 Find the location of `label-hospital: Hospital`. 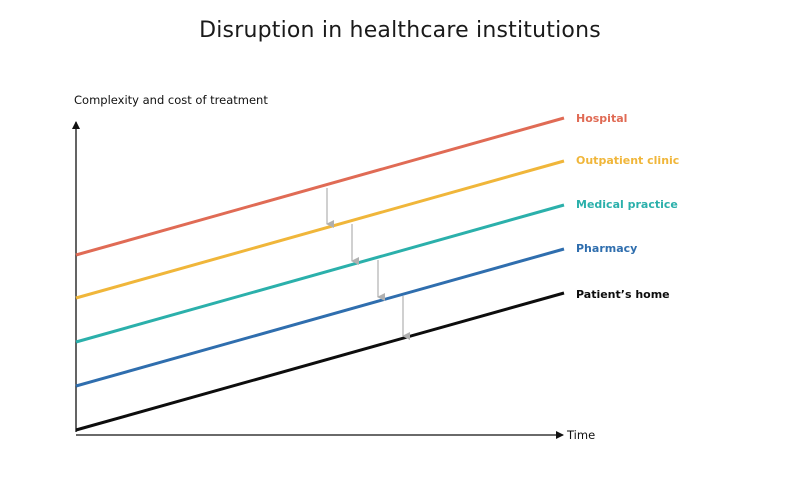

label-hospital: Hospital is located at coordinates (601, 118).